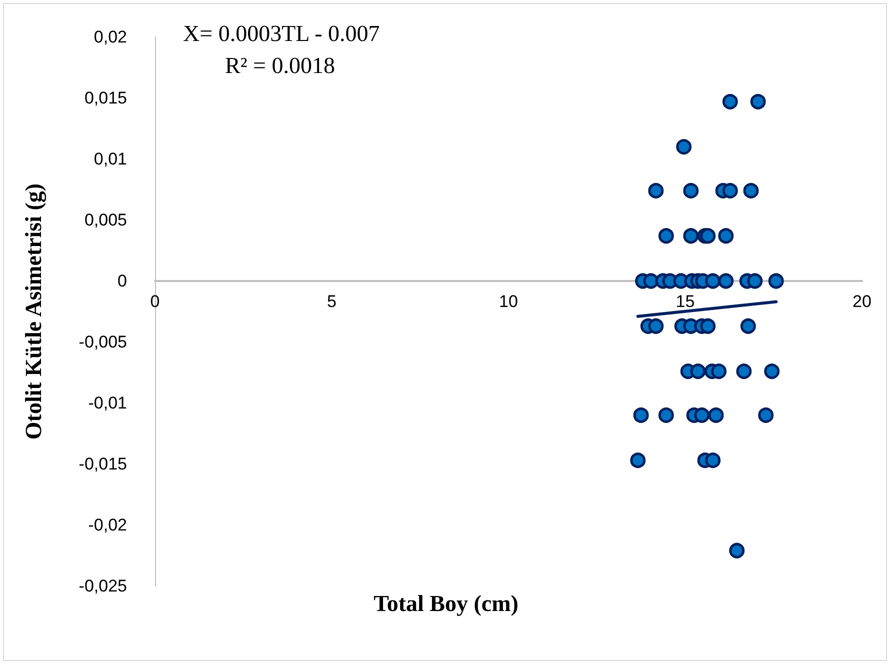 This screenshot has width=892, height=666. I want to click on y-tick-label: -0,025, so click(102, 586).